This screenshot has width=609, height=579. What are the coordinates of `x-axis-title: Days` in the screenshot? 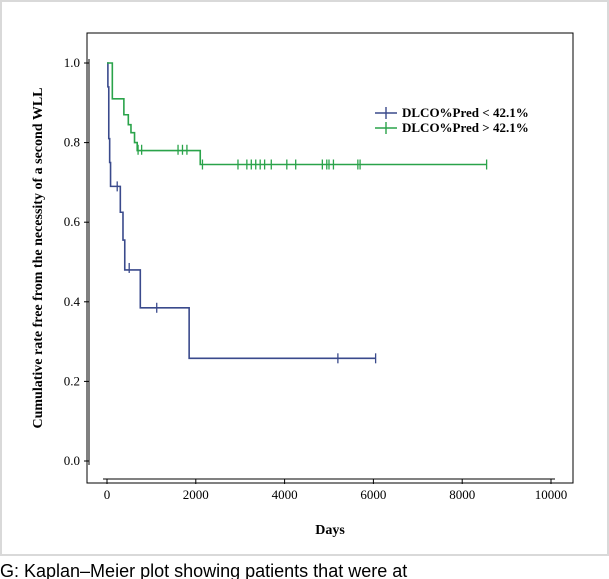 It's located at (330, 530).